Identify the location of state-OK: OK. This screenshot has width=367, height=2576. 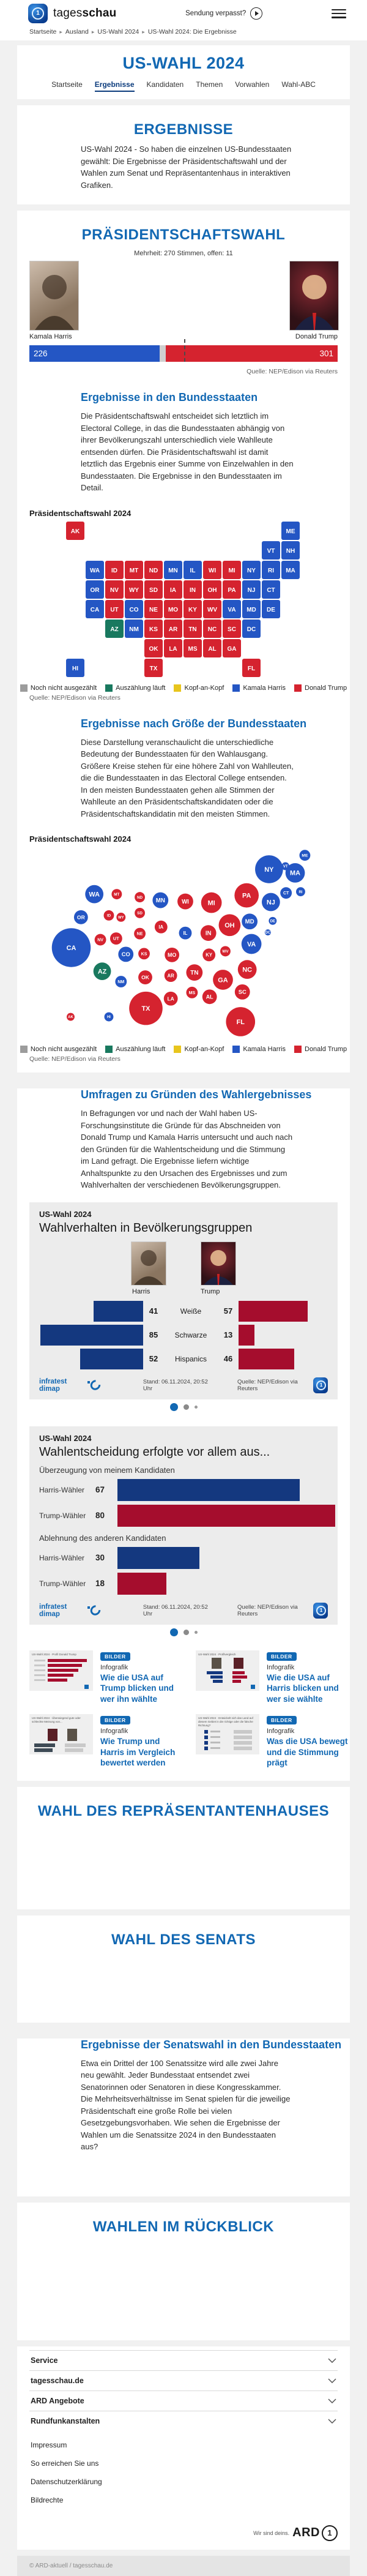
(153, 648).